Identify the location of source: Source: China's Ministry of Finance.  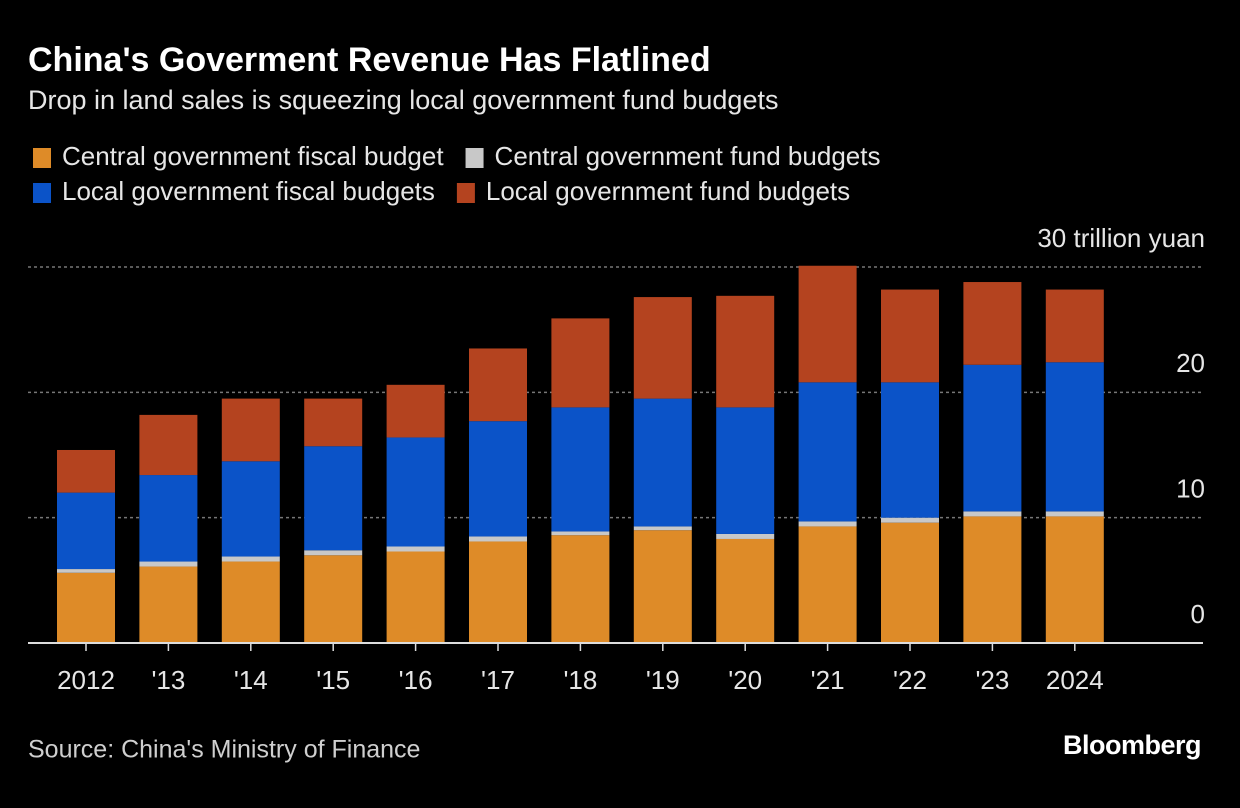
(224, 750).